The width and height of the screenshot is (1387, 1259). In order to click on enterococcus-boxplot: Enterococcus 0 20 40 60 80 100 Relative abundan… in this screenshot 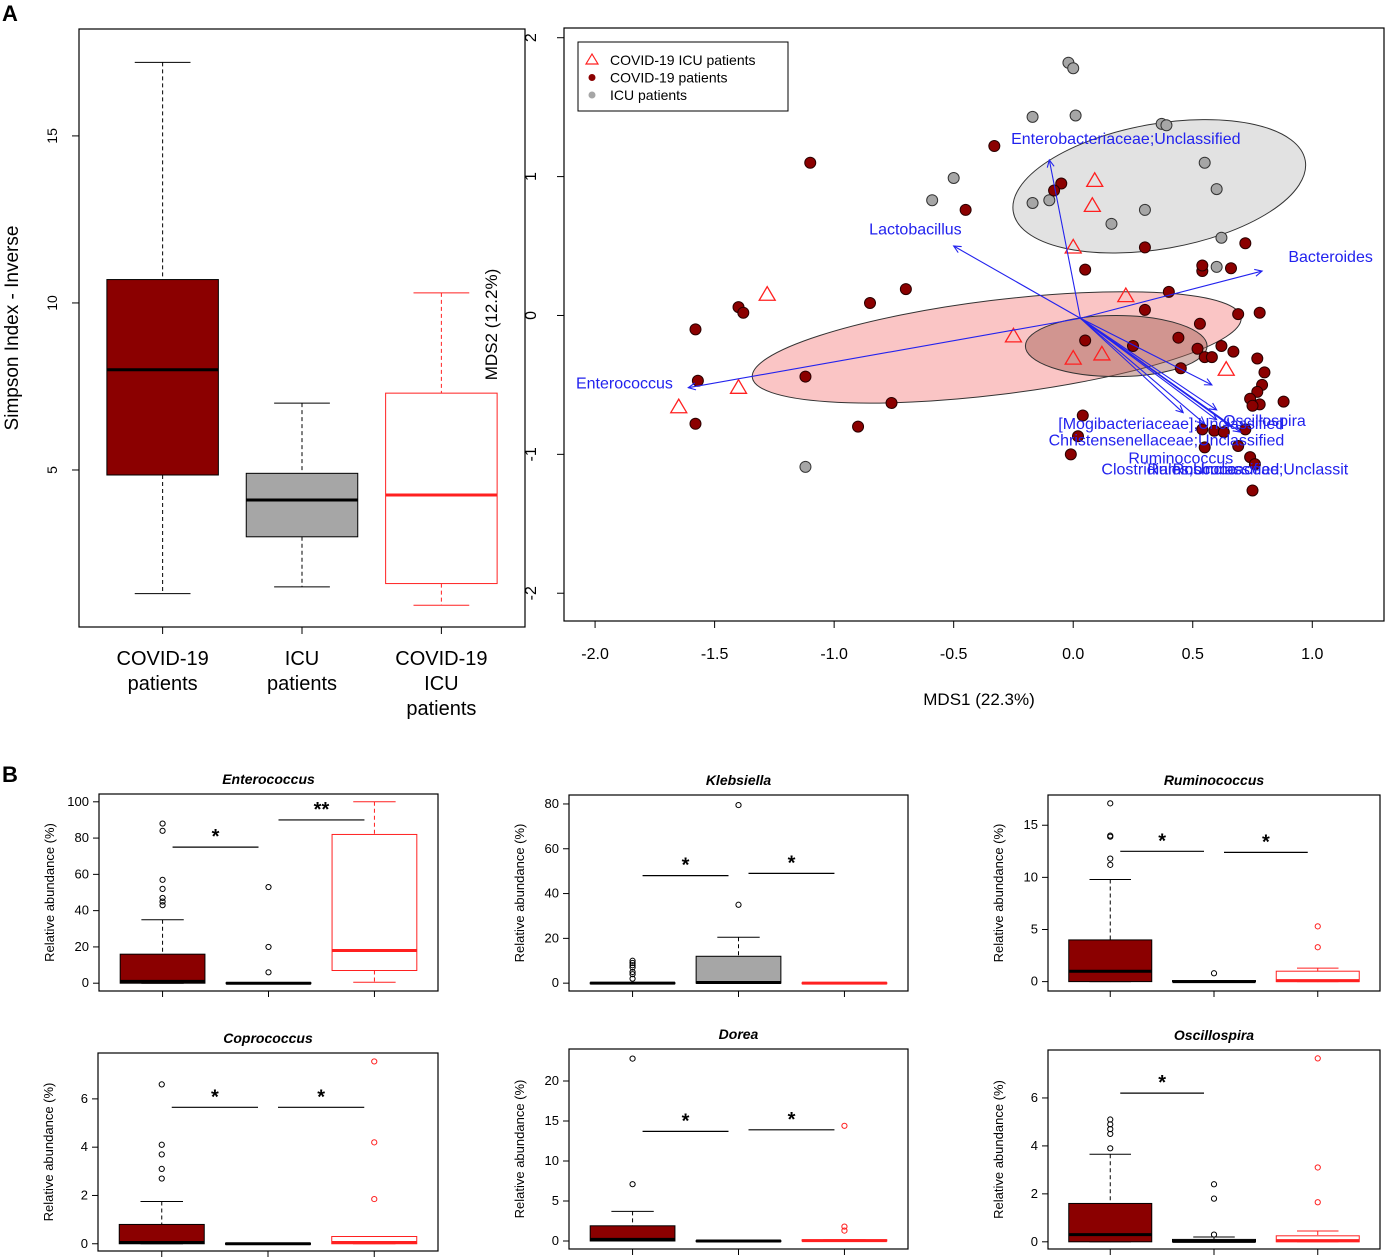, I will do `click(240, 884)`.